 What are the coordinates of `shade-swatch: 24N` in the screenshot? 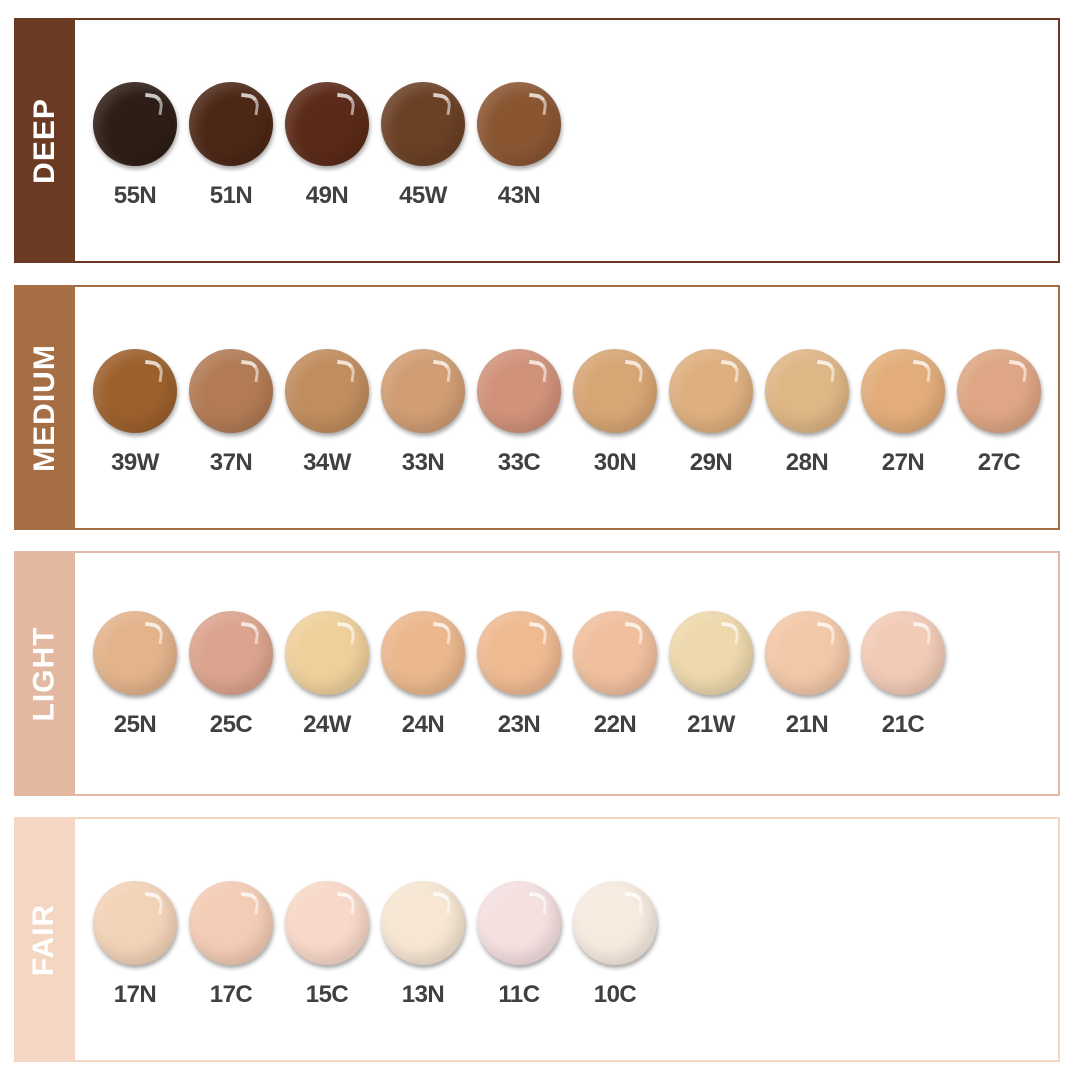 It's located at (423, 675).